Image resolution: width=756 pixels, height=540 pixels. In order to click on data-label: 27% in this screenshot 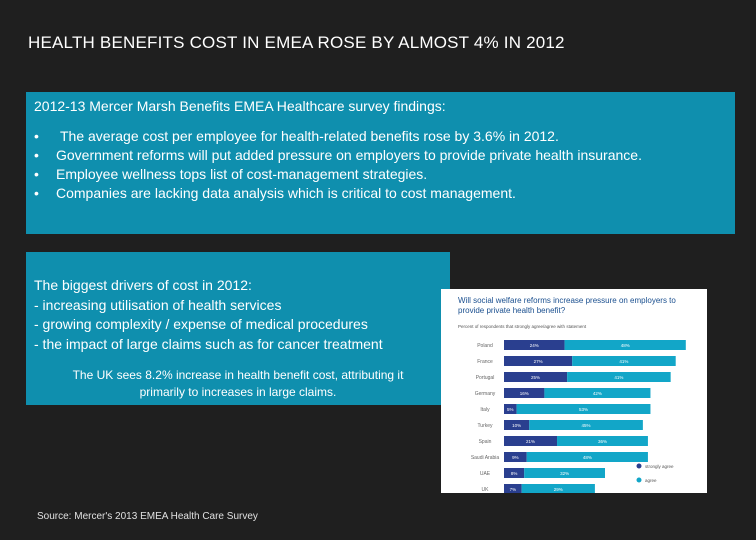, I will do `click(538, 361)`.